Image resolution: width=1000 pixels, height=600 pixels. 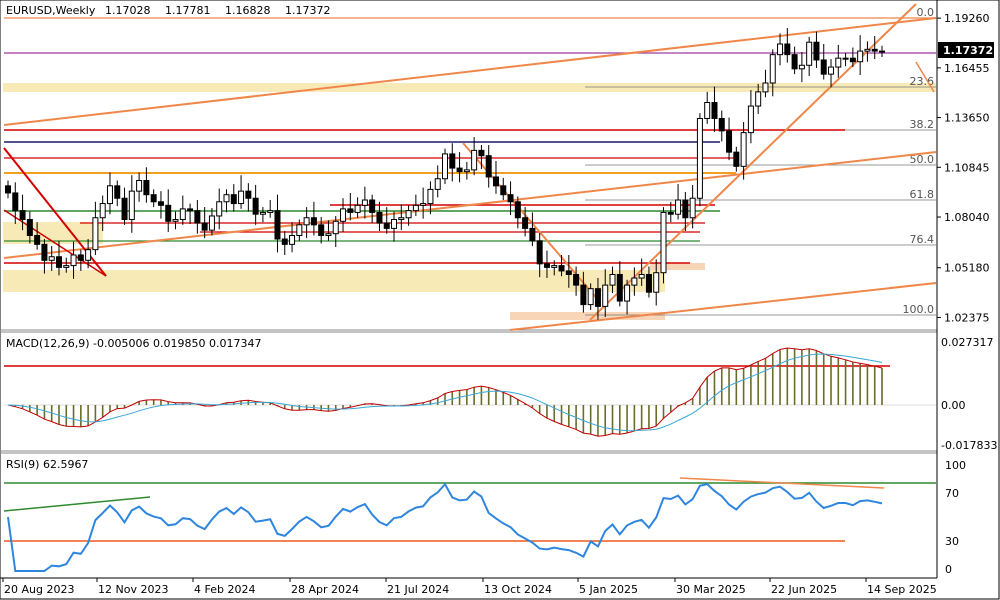 I want to click on price-tick-label: 1.10845, so click(x=967, y=167).